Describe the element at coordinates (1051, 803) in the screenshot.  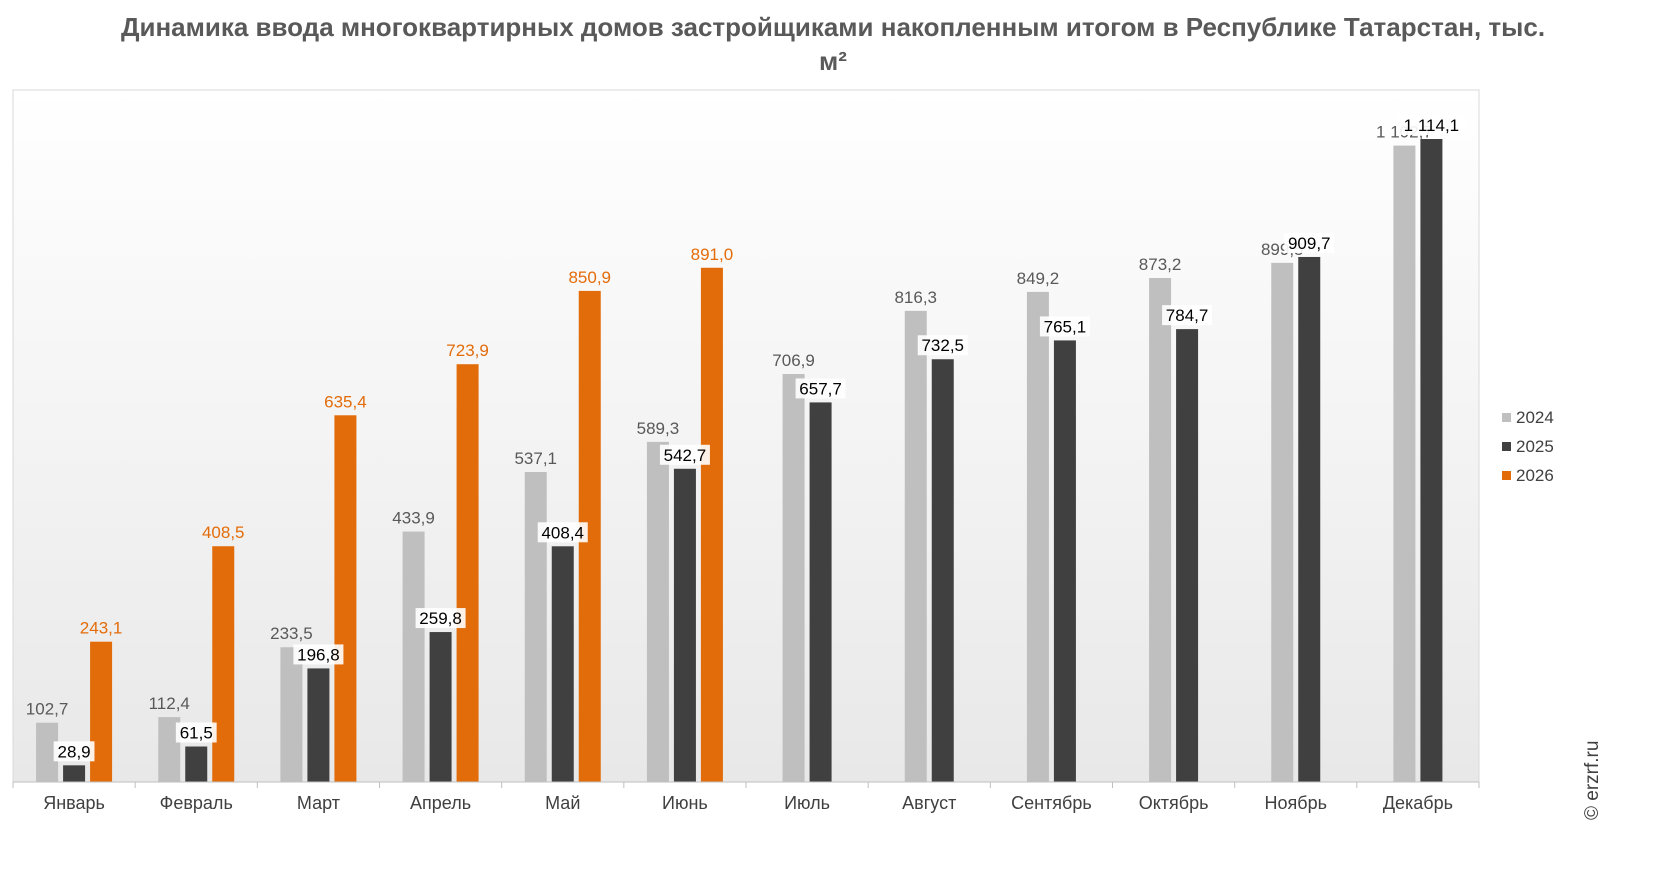
I see `x-tick-label: Сентябрь` at that location.